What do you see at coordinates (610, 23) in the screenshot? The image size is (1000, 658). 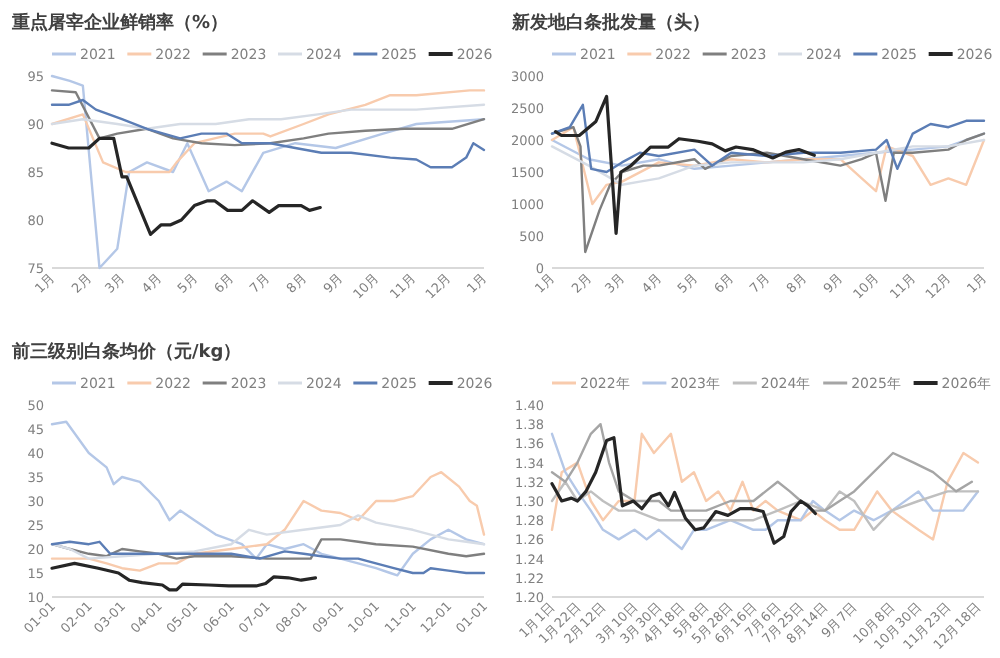 I see `chart-title: 新发地白条批发量（头）` at bounding box center [610, 23].